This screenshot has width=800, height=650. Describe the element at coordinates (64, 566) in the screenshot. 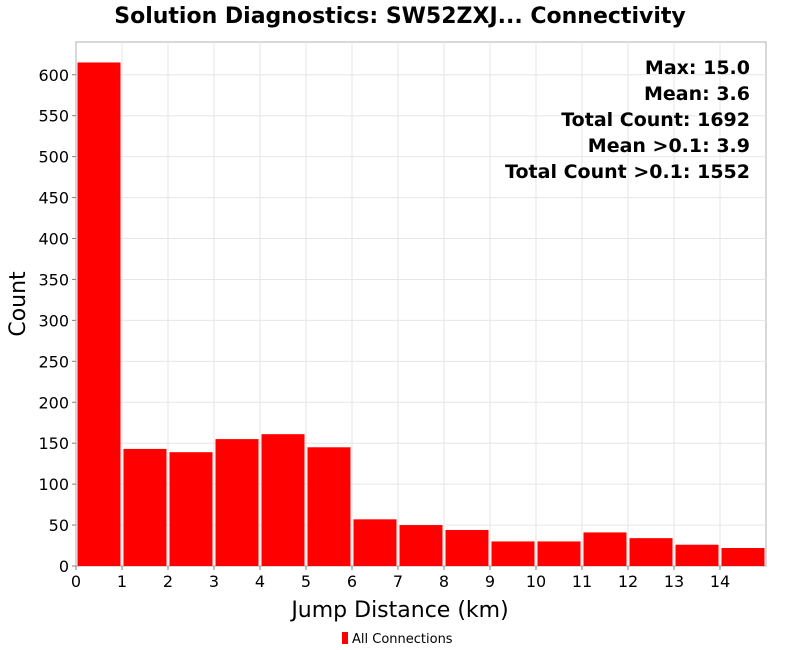

I see `y-tick-label: 0` at that location.